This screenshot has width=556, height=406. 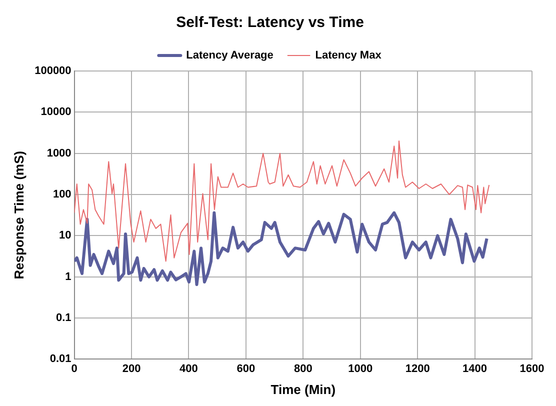 What do you see at coordinates (475, 368) in the screenshot?
I see `x-tick-label: 1400` at bounding box center [475, 368].